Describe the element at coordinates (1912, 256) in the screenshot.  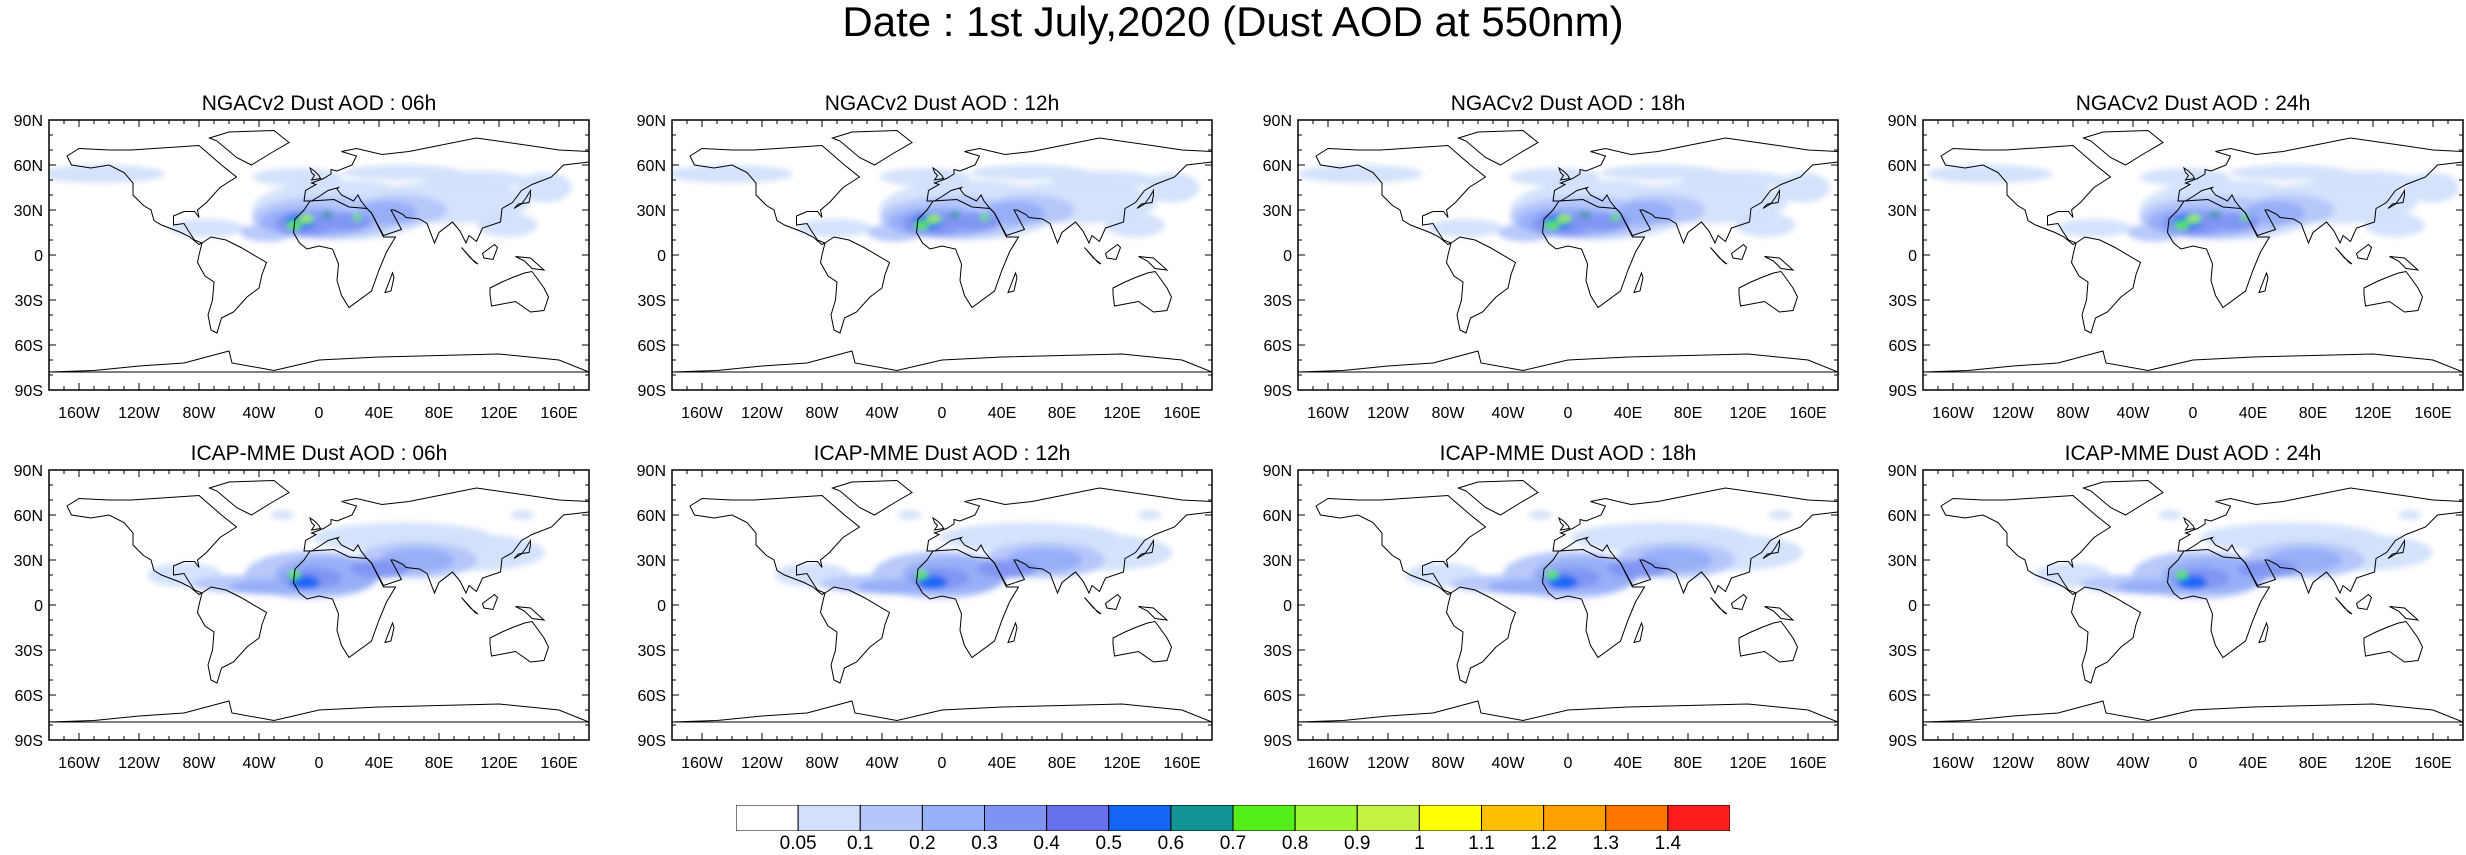
I see `lat-label: 0` at that location.